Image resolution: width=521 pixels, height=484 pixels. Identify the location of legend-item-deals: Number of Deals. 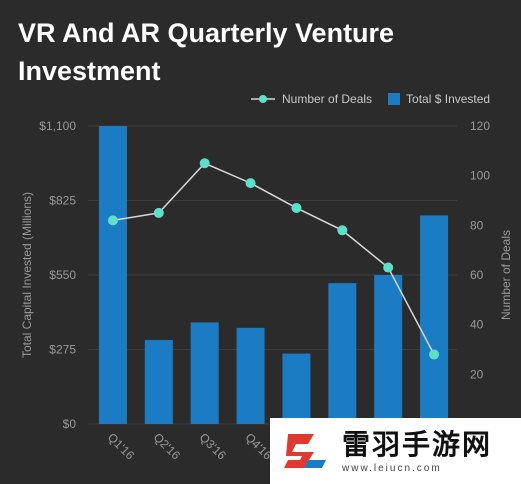
(311, 99).